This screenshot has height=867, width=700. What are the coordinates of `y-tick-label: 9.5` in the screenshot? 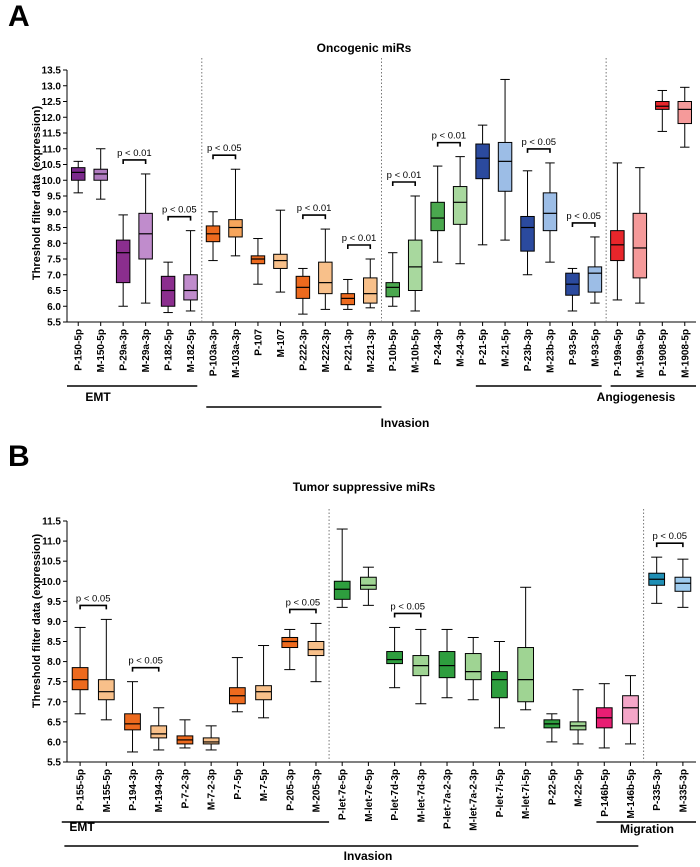 It's located at (54, 197).